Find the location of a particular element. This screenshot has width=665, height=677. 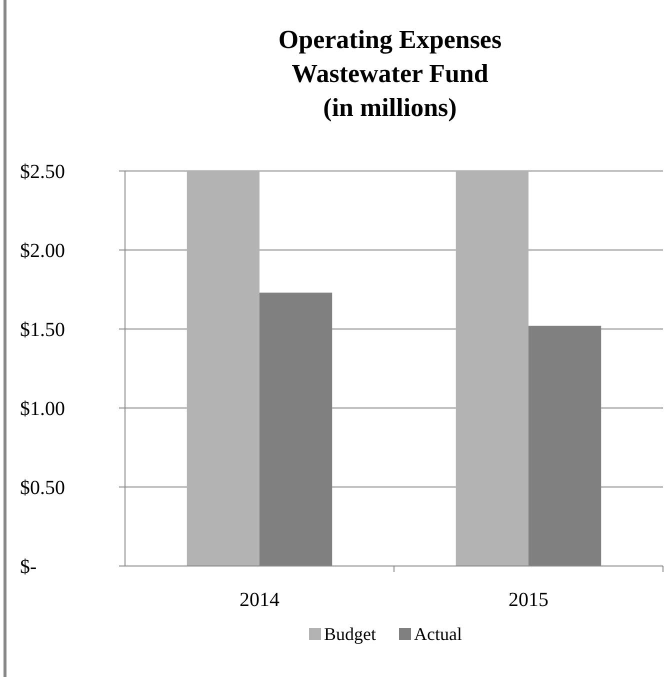

legend-label: Actual is located at coordinates (438, 634).